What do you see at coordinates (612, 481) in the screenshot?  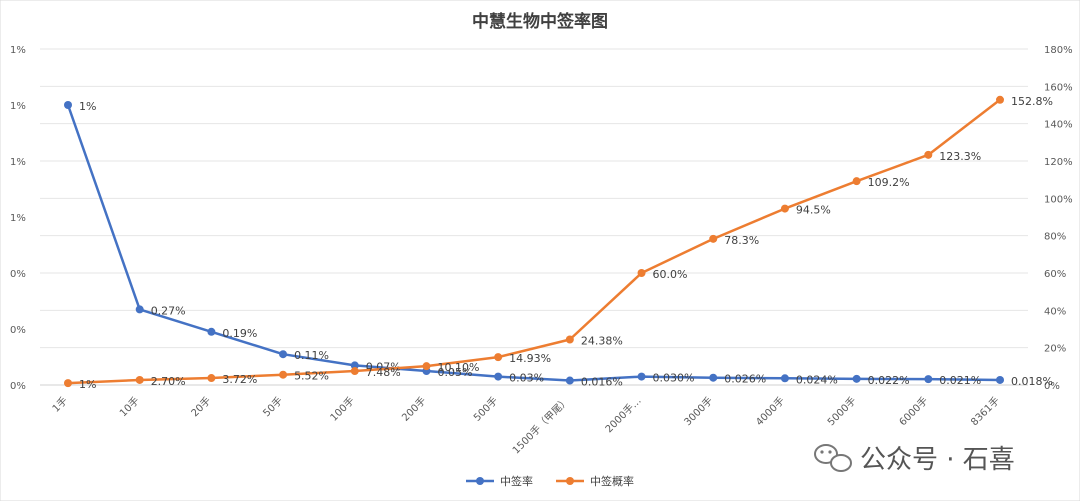 I see `legend-label: 中签概率` at bounding box center [612, 481].